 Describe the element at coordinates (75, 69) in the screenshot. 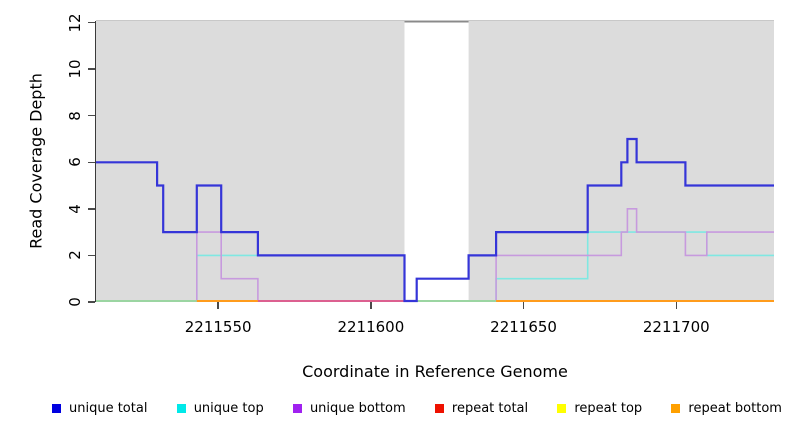

I see `y-tick-label: 10` at that location.